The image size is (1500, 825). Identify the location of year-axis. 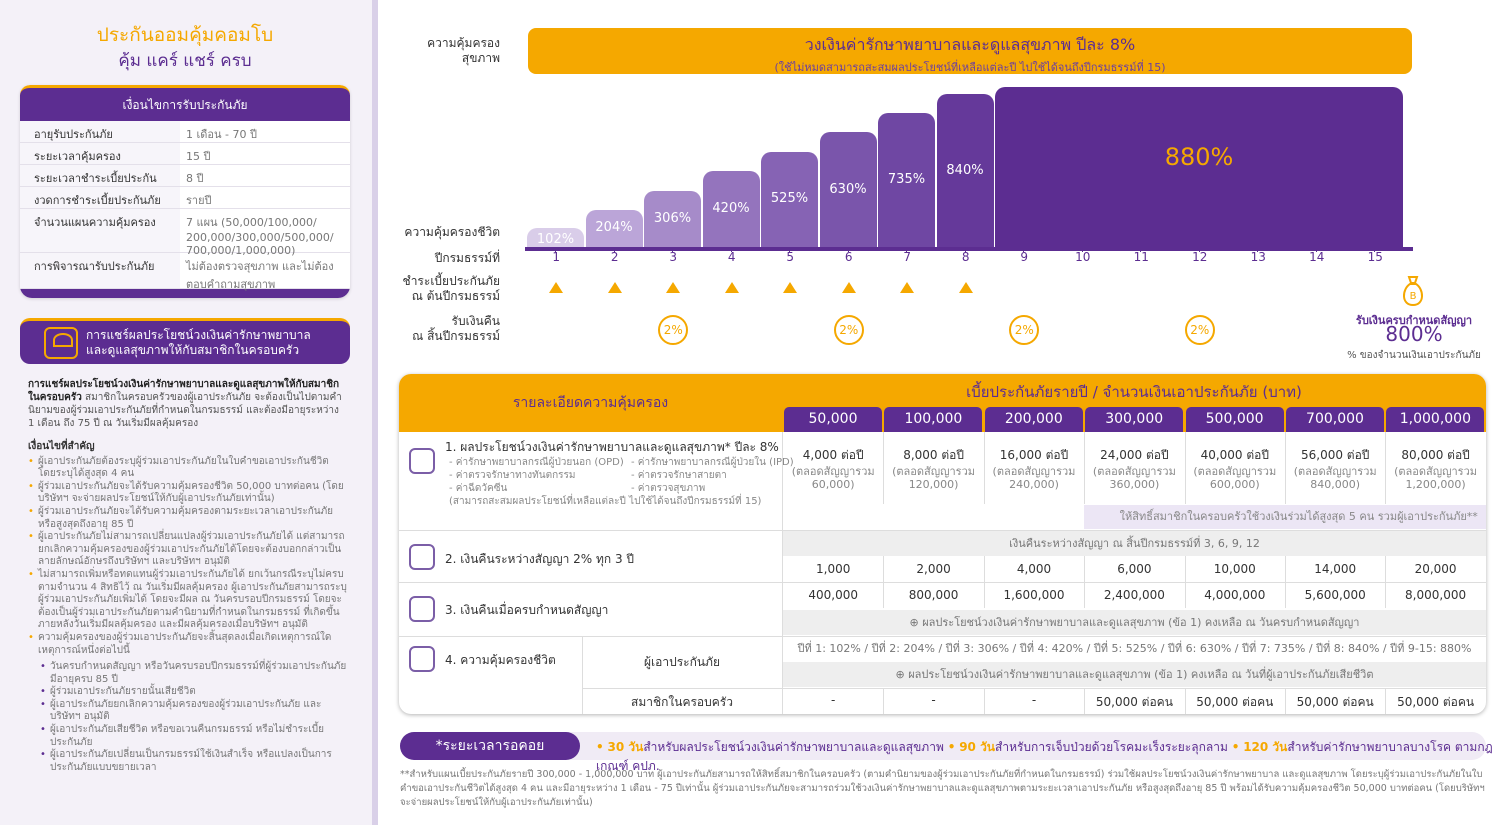
(969, 249).